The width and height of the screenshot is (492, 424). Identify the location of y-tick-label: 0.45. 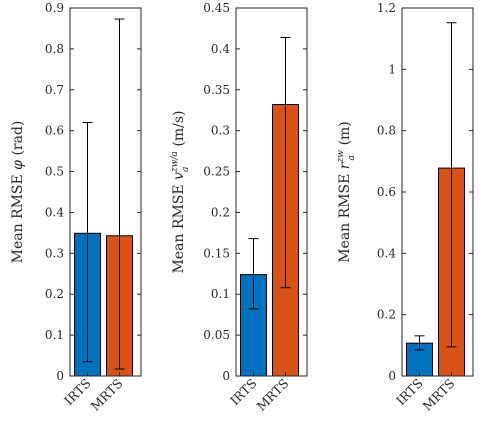
(216, 8).